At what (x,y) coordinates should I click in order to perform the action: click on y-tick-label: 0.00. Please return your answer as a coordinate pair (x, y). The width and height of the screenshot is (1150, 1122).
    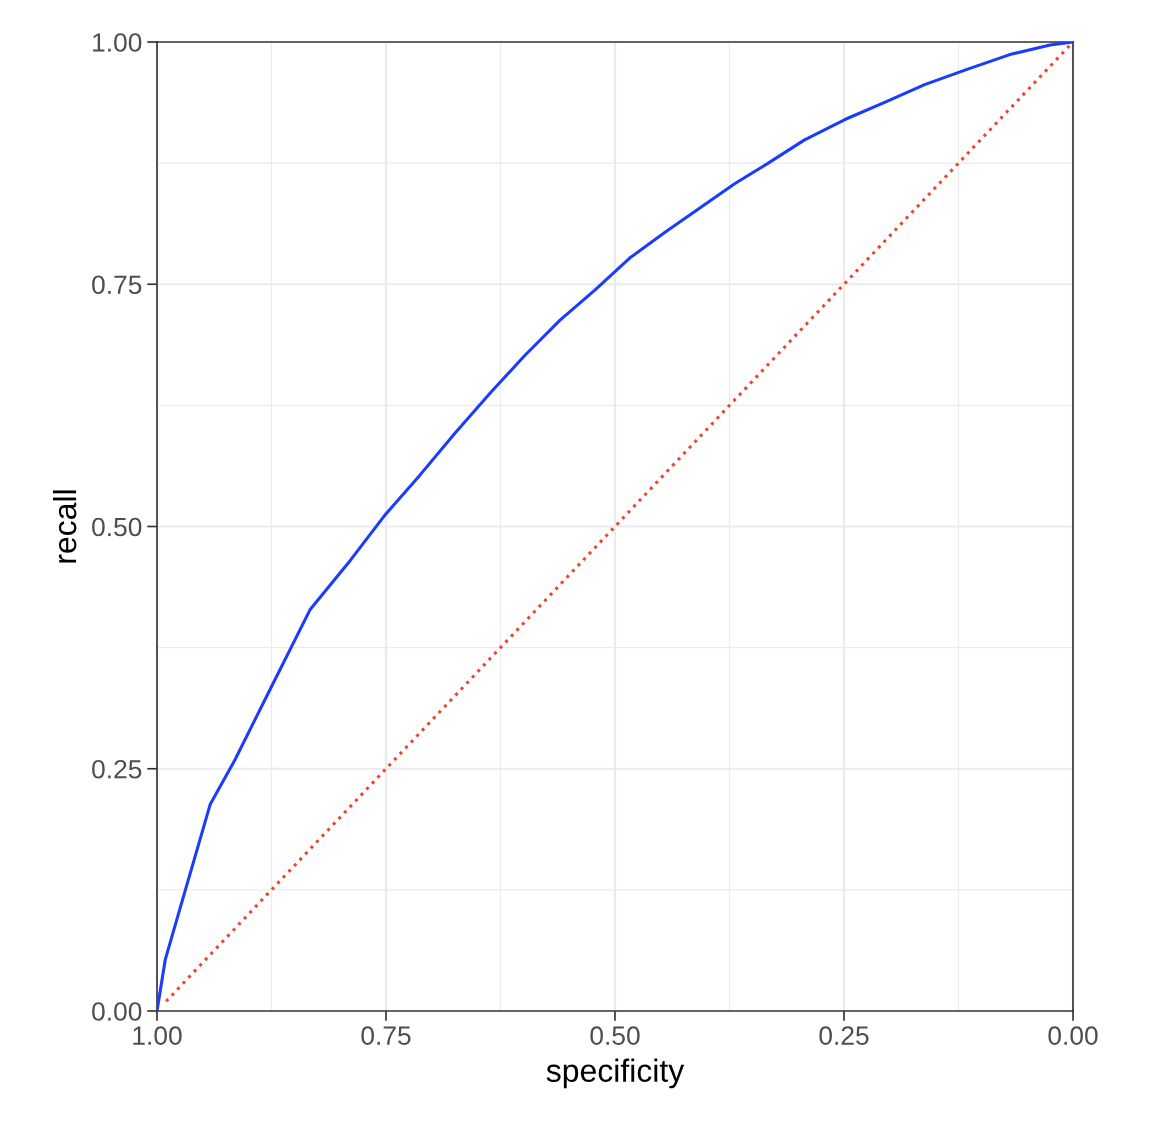
    Looking at the image, I should click on (117, 1011).